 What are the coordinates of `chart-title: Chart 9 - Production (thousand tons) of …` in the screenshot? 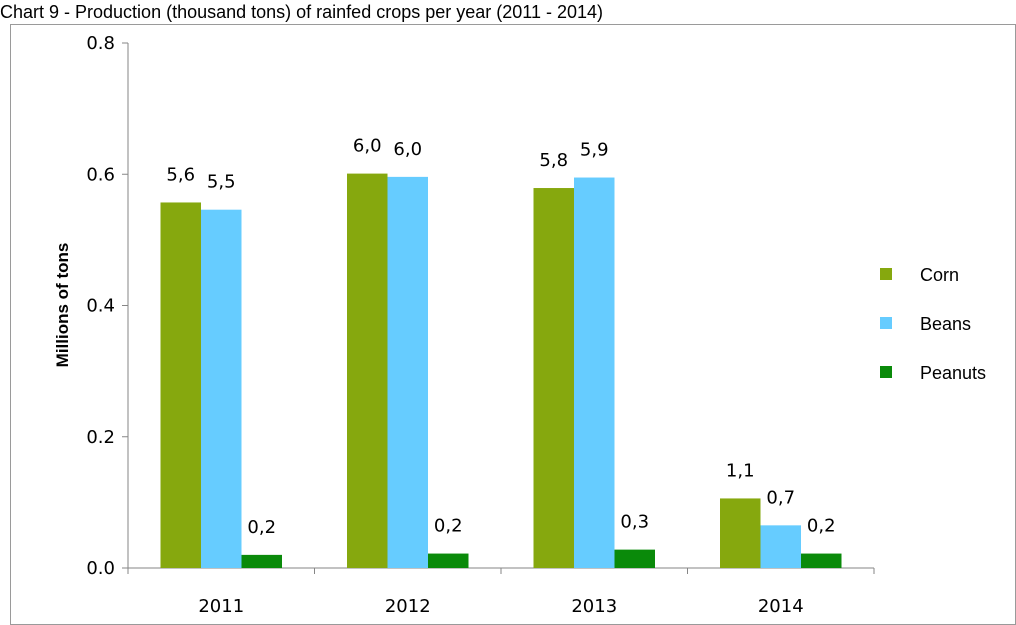 It's located at (301, 12).